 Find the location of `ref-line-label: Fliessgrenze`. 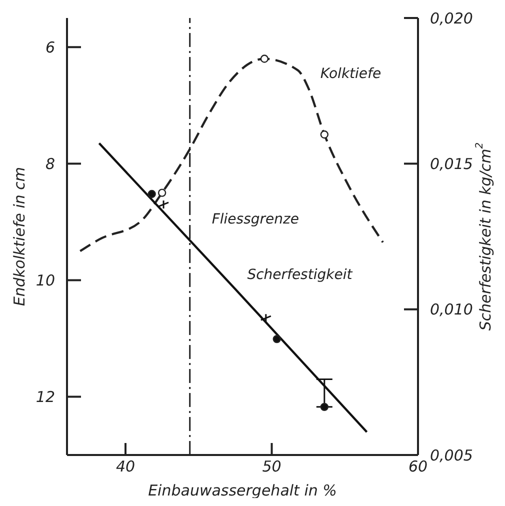

ref-line-label: Fliessgrenze is located at coordinates (255, 219).